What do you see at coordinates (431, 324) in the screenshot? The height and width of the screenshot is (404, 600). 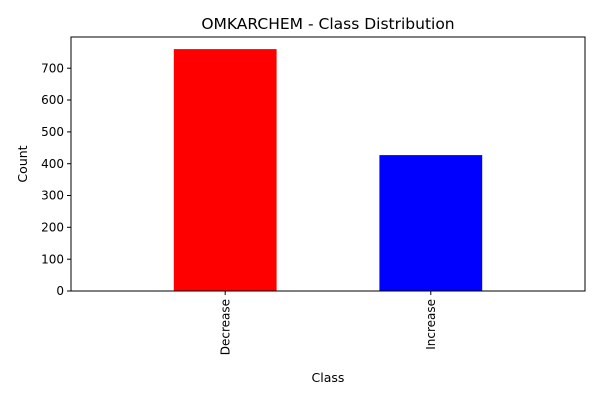 I see `x-tick-label-increase: Increase` at bounding box center [431, 324].